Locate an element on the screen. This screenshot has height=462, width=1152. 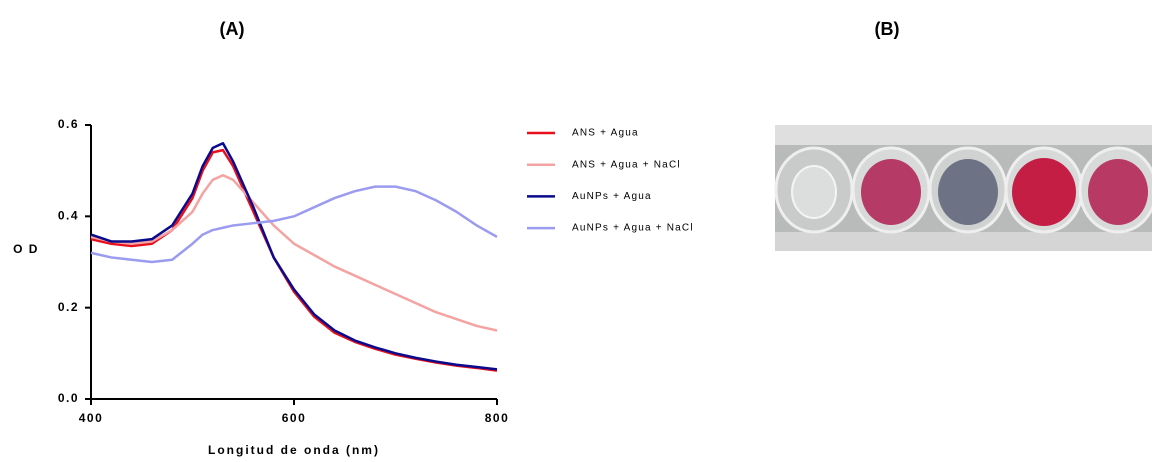
y-tick-label: 0.6 is located at coordinates (68, 124).